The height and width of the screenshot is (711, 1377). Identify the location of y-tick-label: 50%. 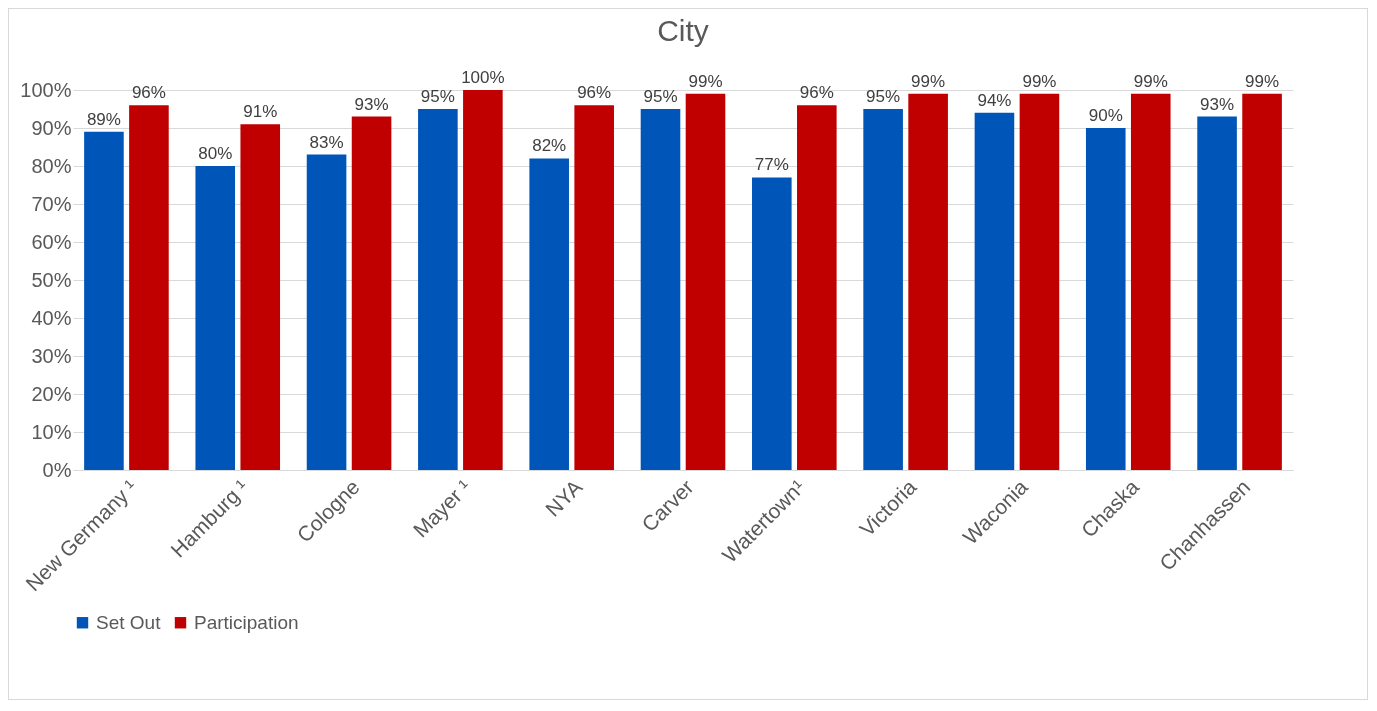
(51, 279).